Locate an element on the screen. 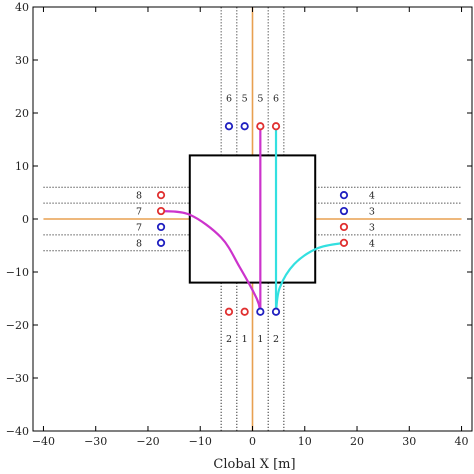 The width and height of the screenshot is (474, 474). x-tick-label: −30 is located at coordinates (95, 441).